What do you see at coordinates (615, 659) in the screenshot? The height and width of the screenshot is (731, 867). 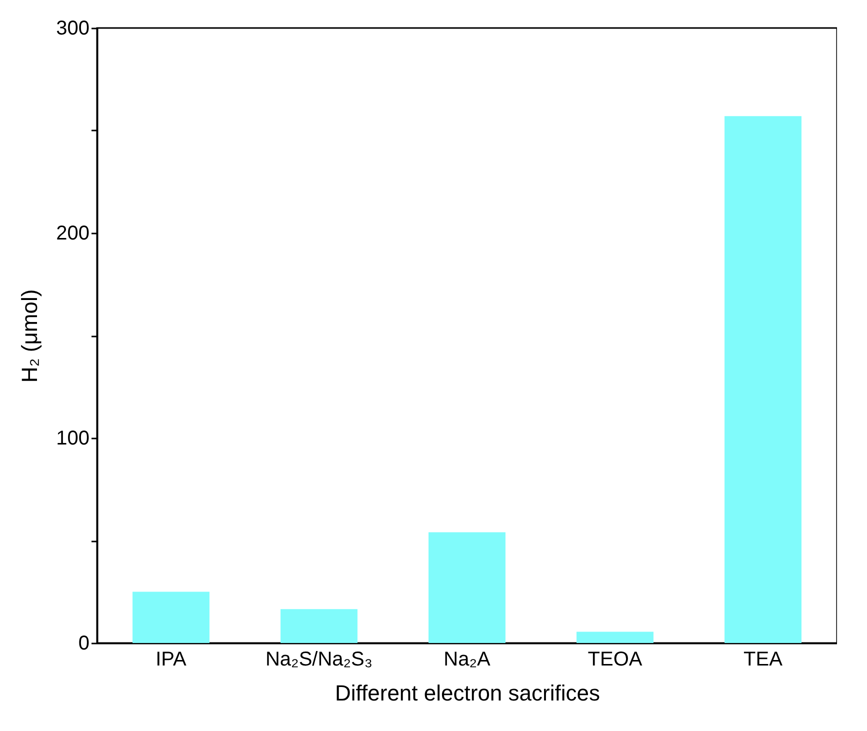 I see `x-tick-label: TEOA` at bounding box center [615, 659].